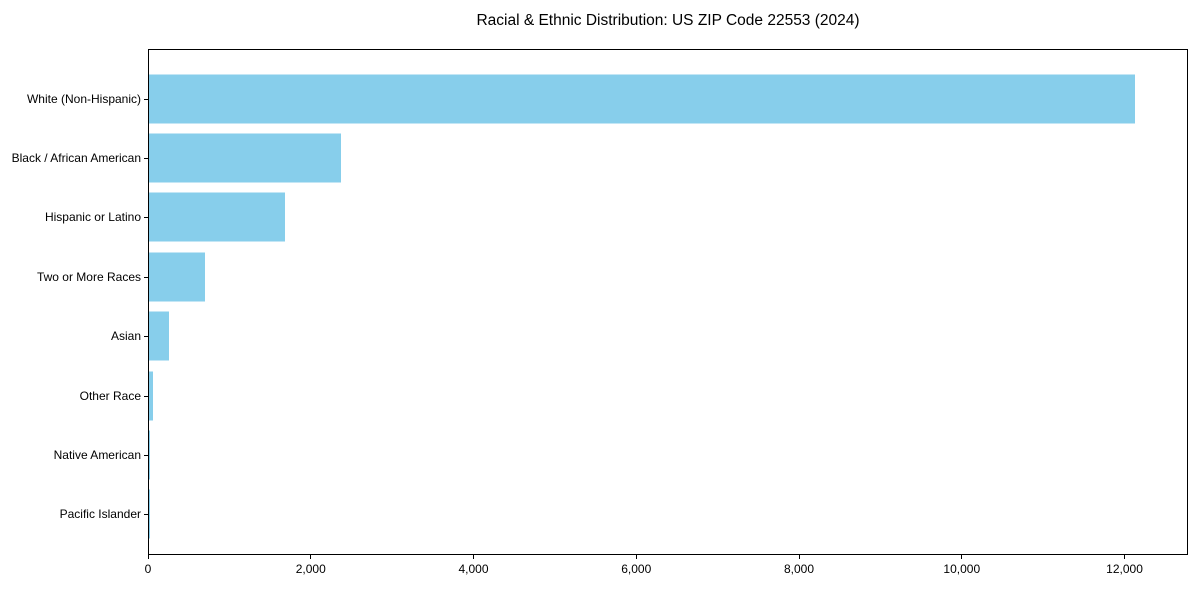 The image size is (1200, 600). I want to click on y-axis-label-other-race: Other Race, so click(110, 395).